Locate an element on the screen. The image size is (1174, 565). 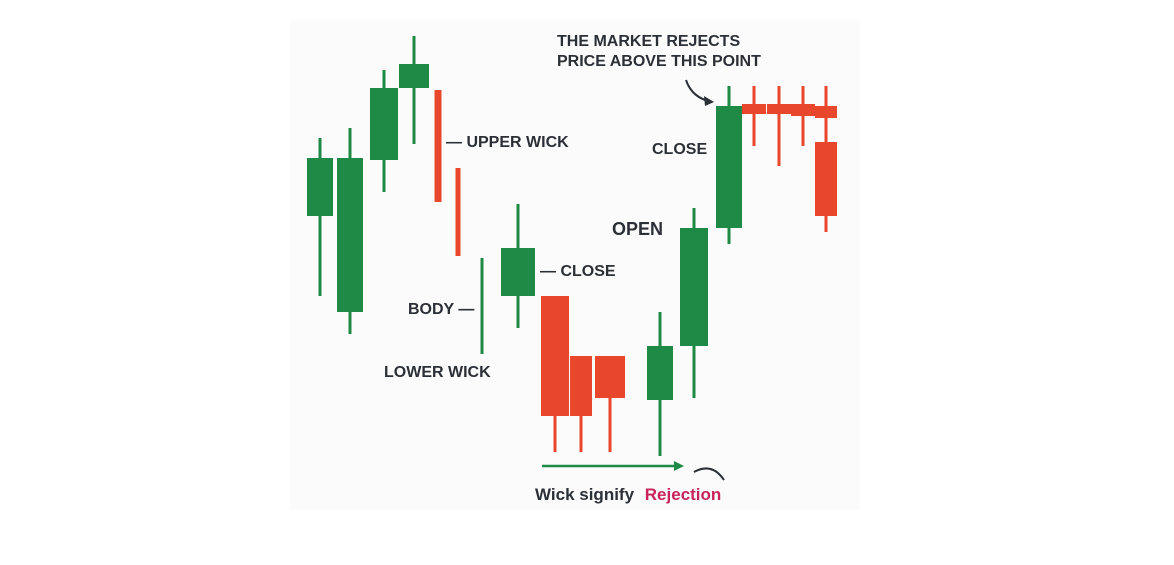
lower-wick-label: LOWER WICK is located at coordinates (437, 372).